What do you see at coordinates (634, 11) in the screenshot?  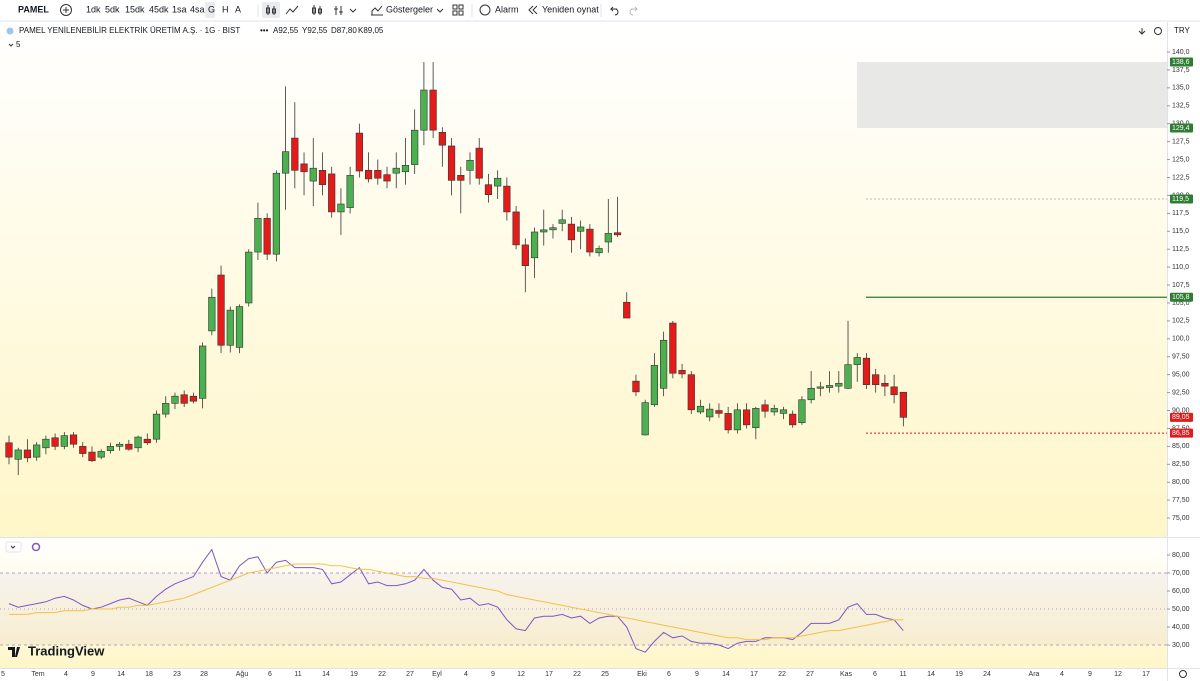 I see `redo-icon` at bounding box center [634, 11].